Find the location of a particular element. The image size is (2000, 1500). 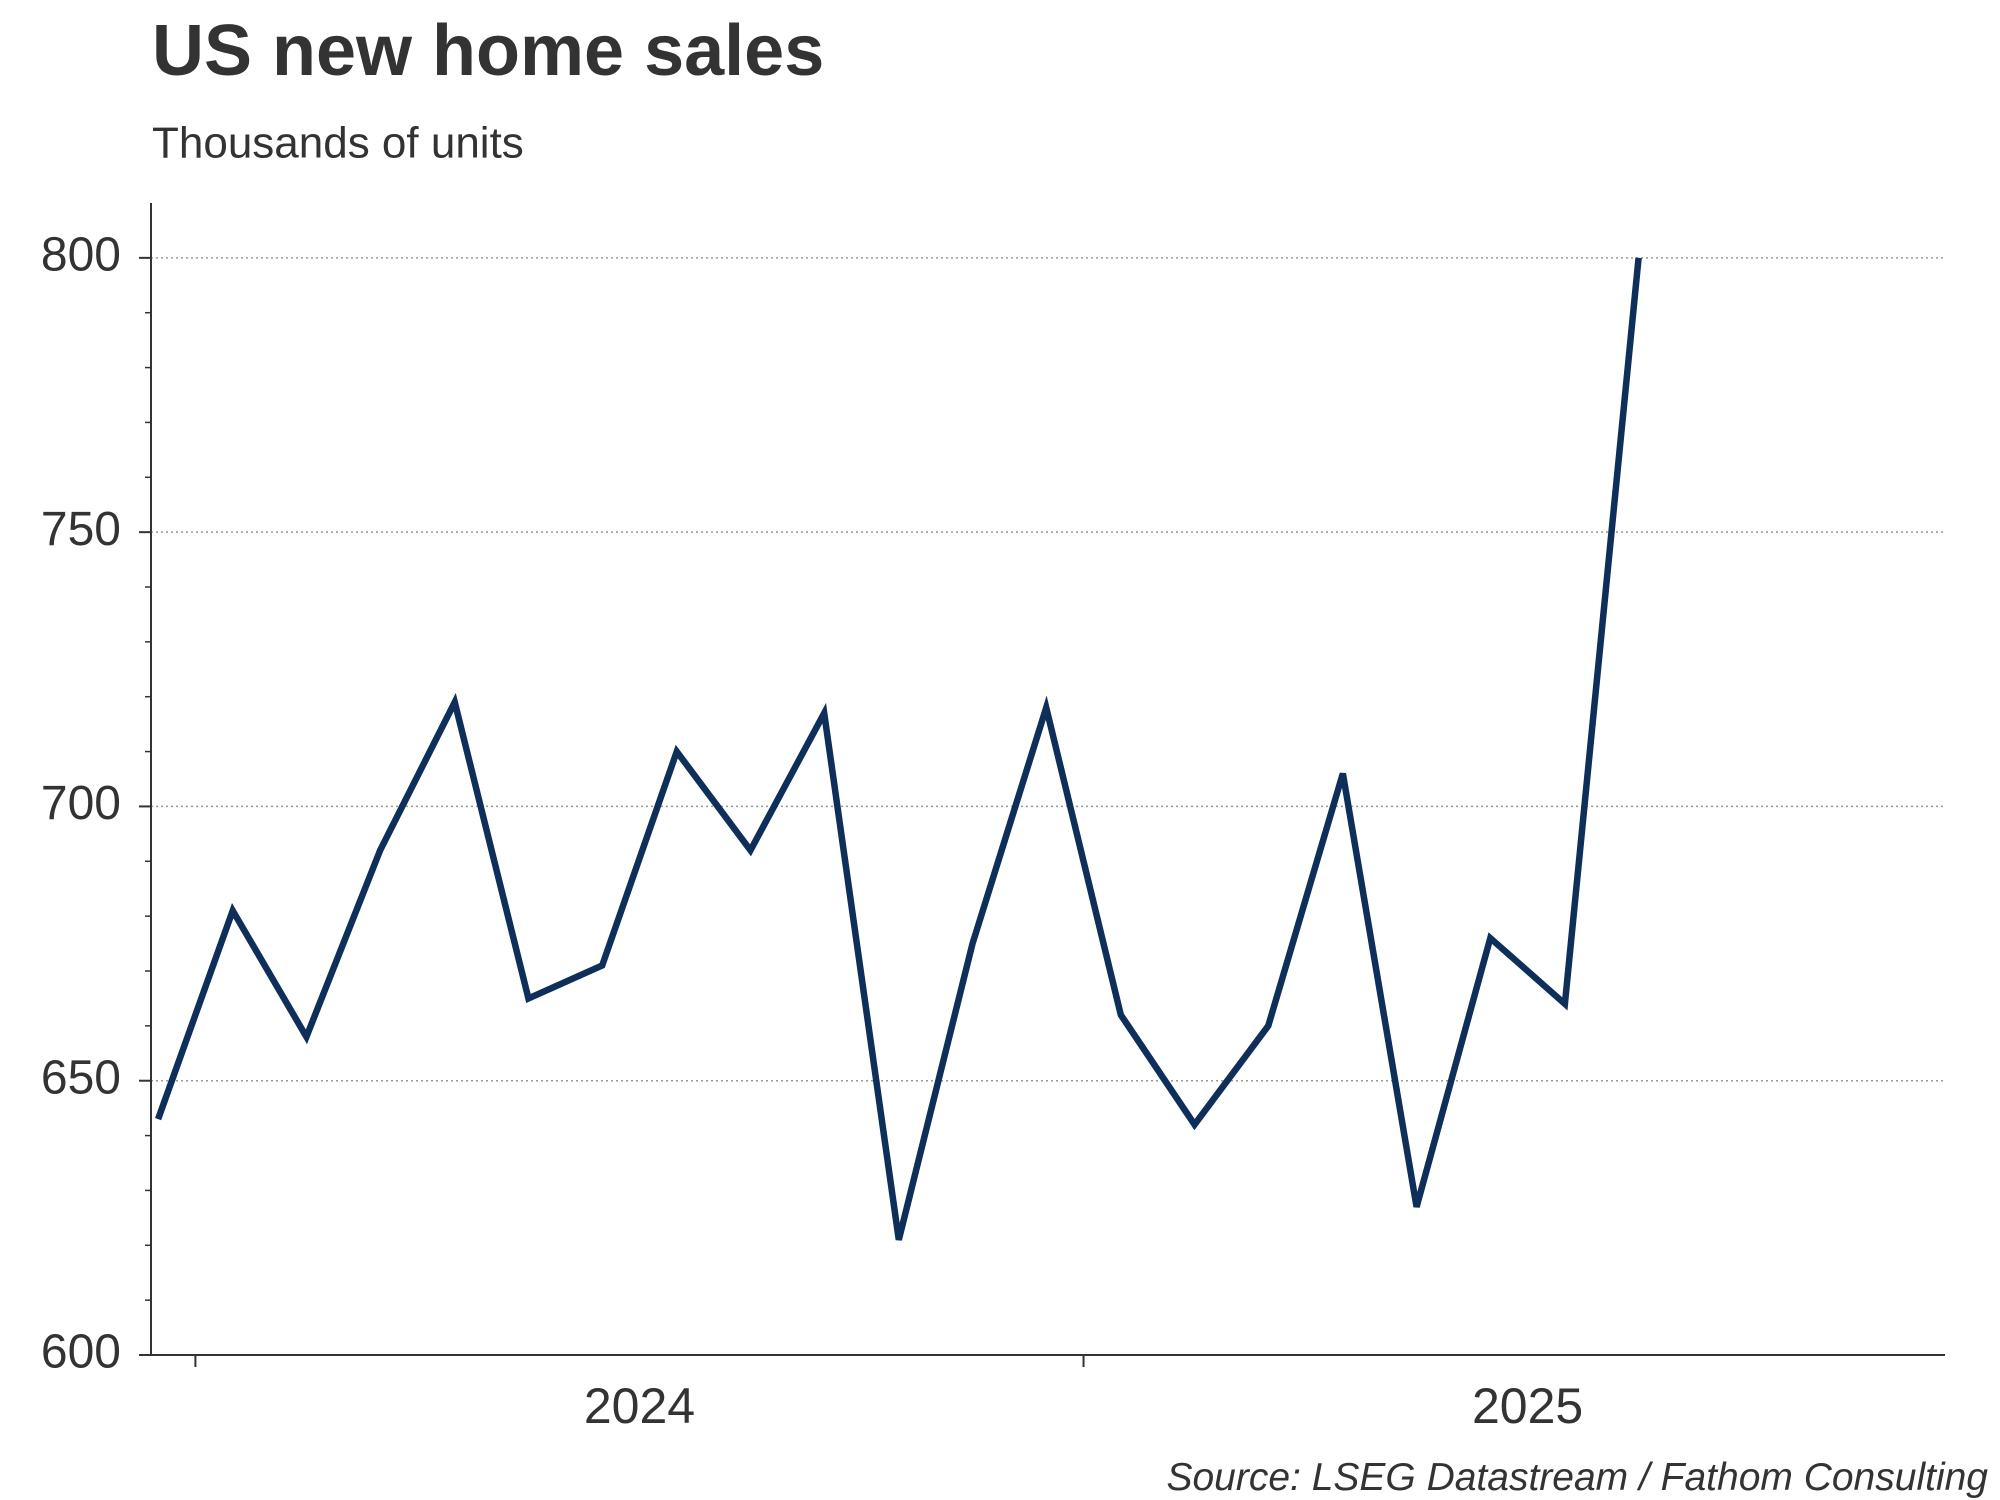

x-tick-label: 2025 is located at coordinates (1527, 1406).